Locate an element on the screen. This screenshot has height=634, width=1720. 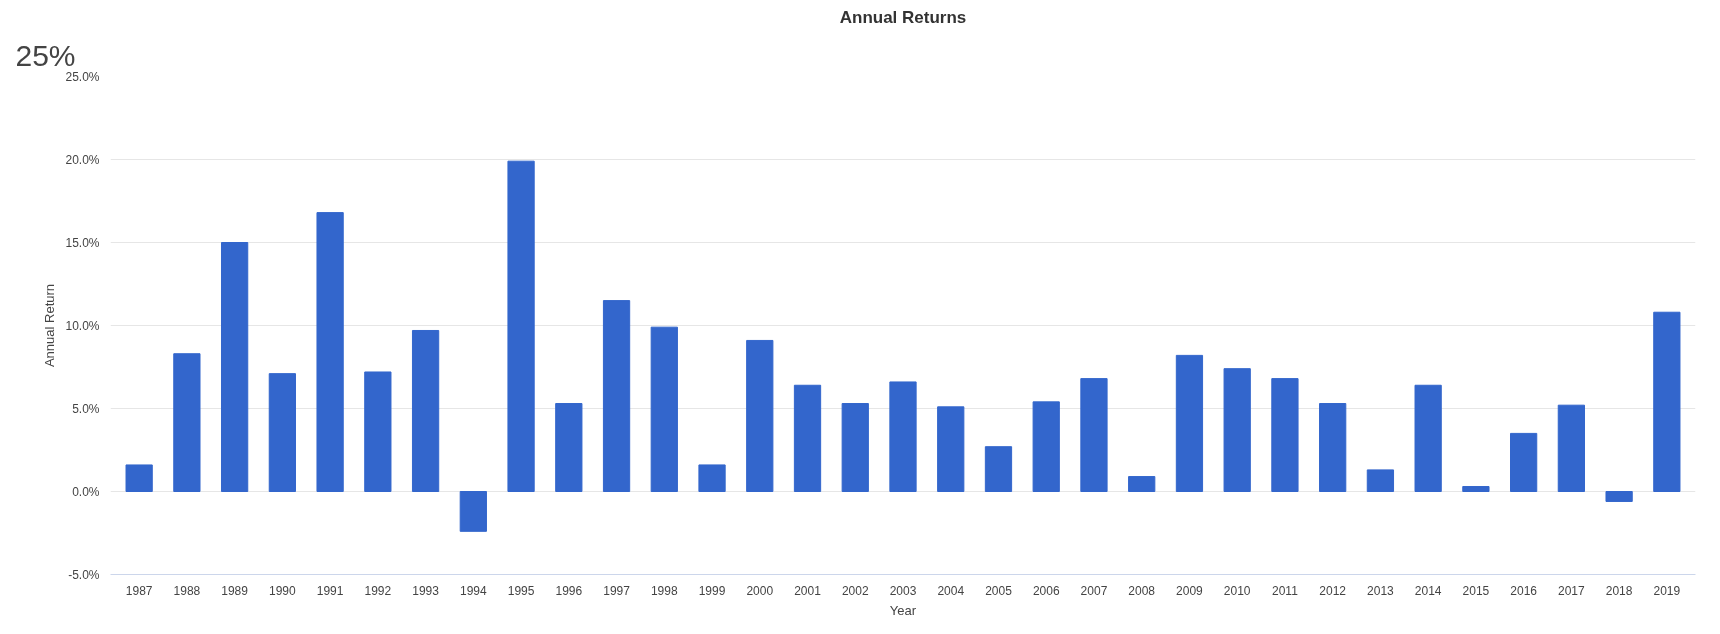
x-tick-label: 2016 is located at coordinates (1524, 590).